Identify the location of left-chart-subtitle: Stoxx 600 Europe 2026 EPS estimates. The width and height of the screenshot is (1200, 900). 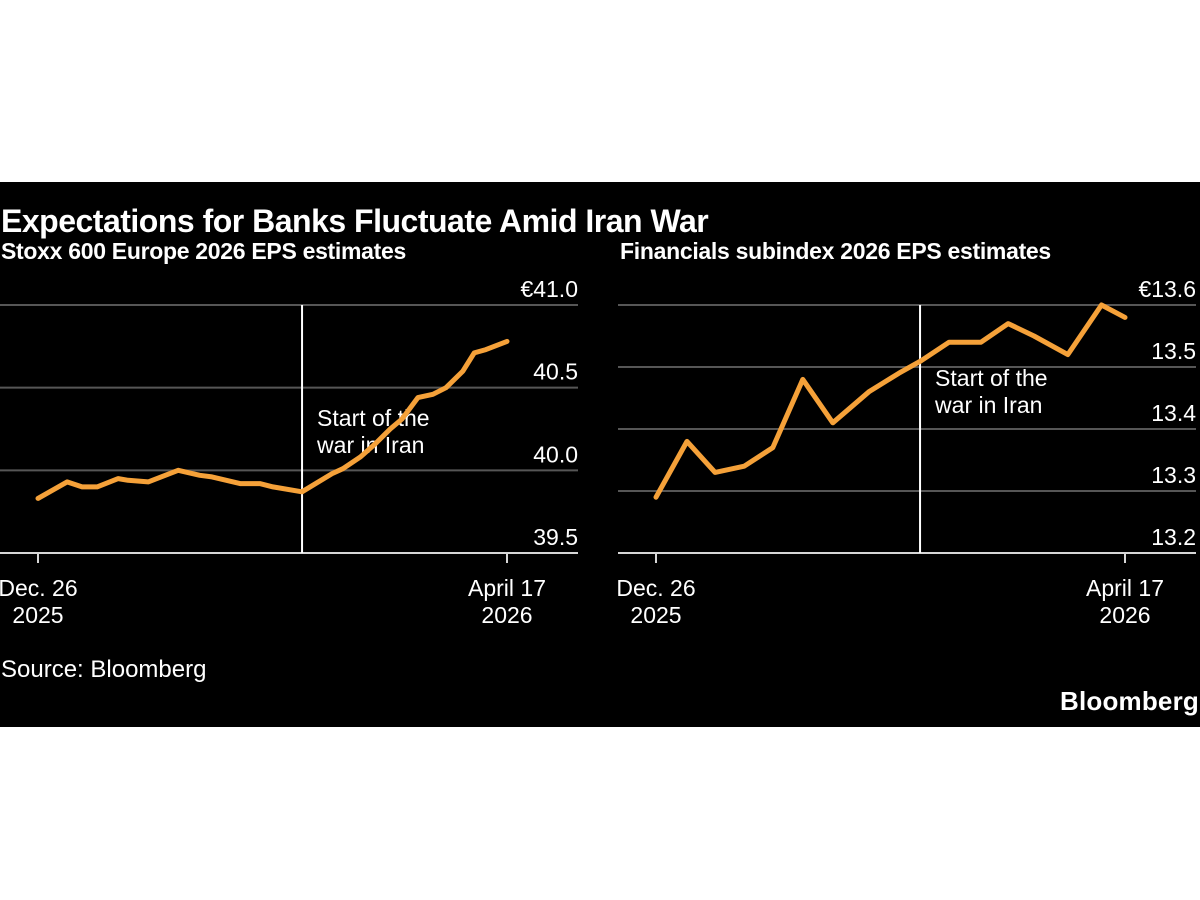
(203, 251).